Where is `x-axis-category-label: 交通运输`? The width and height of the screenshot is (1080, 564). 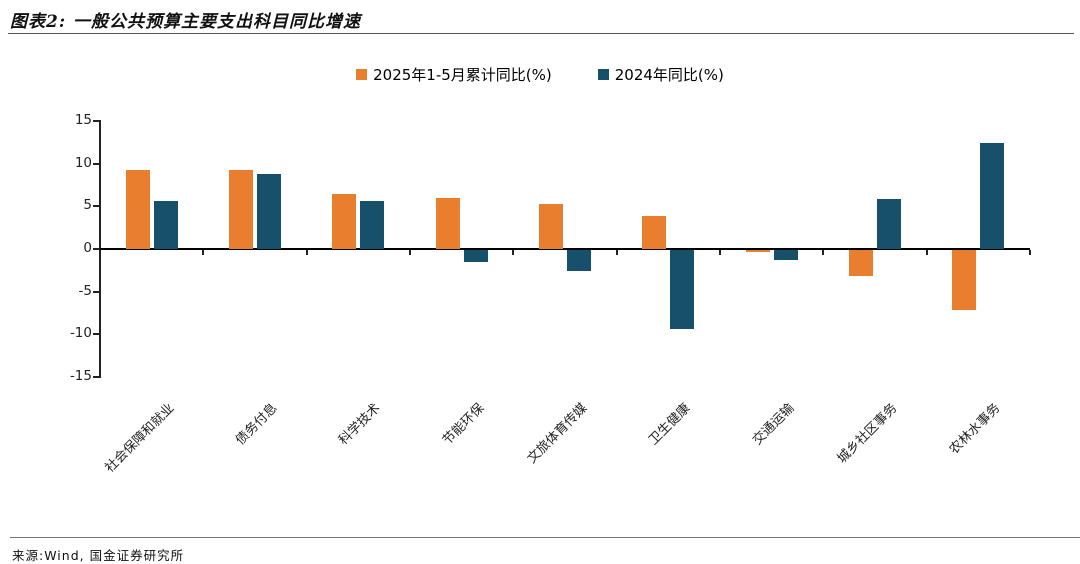
x-axis-category-label: 交通运输 is located at coordinates (773, 424).